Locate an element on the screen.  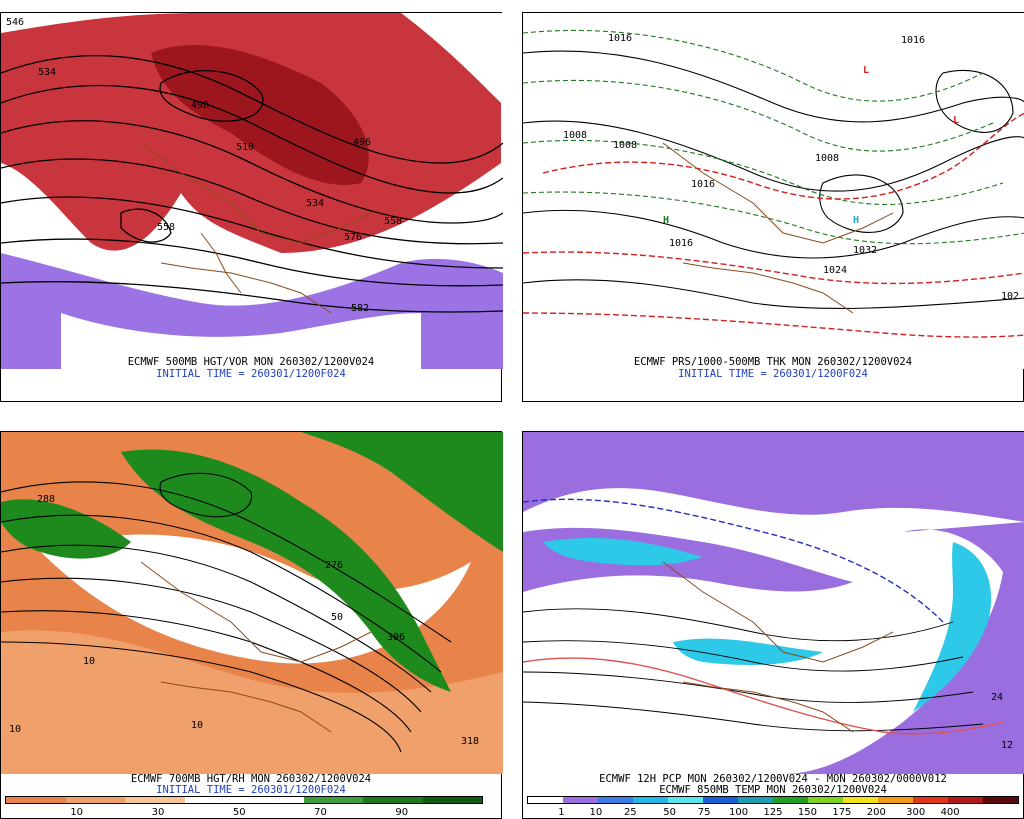
precip-tick: 100 is located at coordinates (739, 812).